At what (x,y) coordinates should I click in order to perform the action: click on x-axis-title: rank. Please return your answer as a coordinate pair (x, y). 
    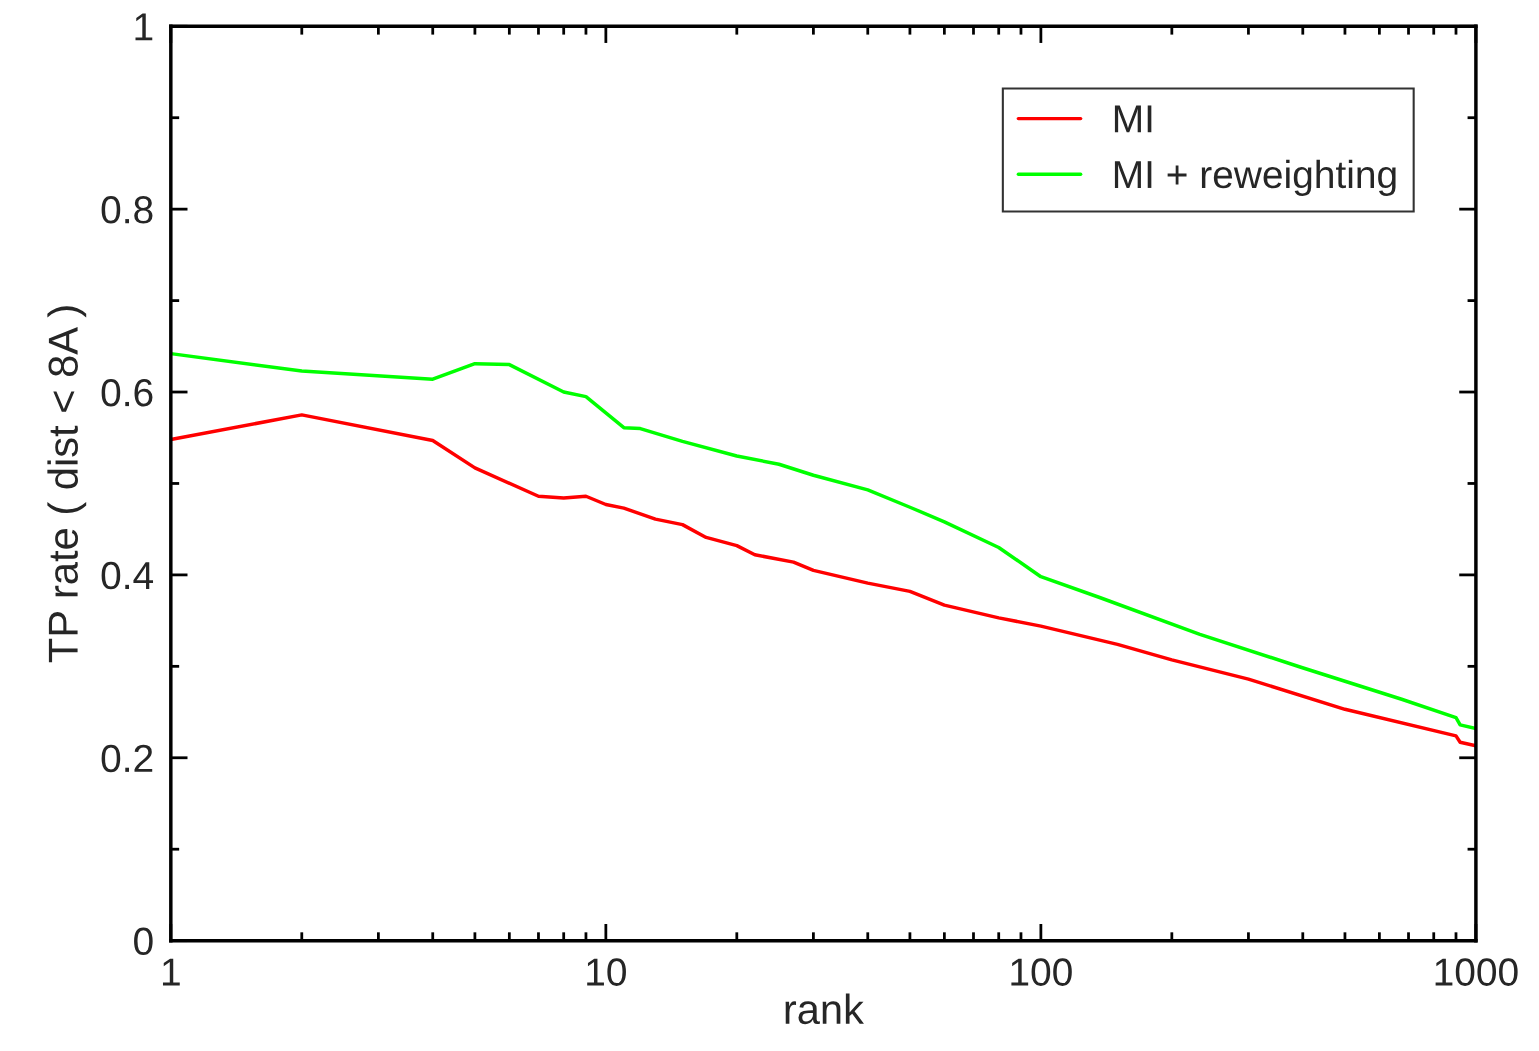
    Looking at the image, I should click on (824, 1009).